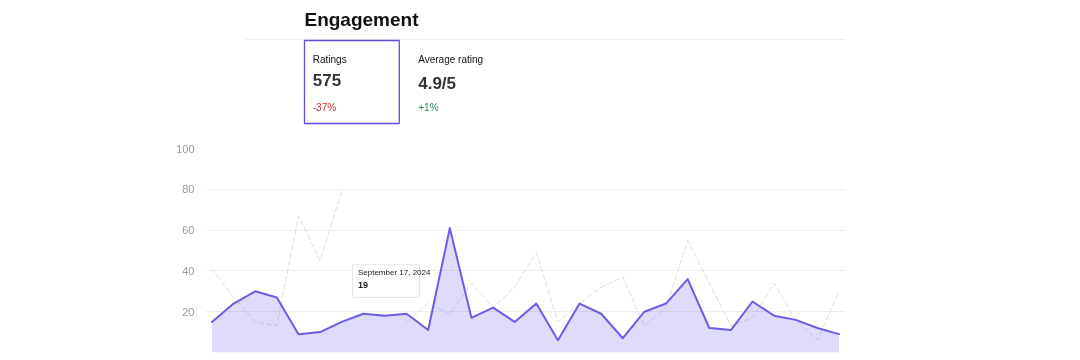 The height and width of the screenshot is (360, 1080). I want to click on y-tick-label: 80, so click(188, 189).